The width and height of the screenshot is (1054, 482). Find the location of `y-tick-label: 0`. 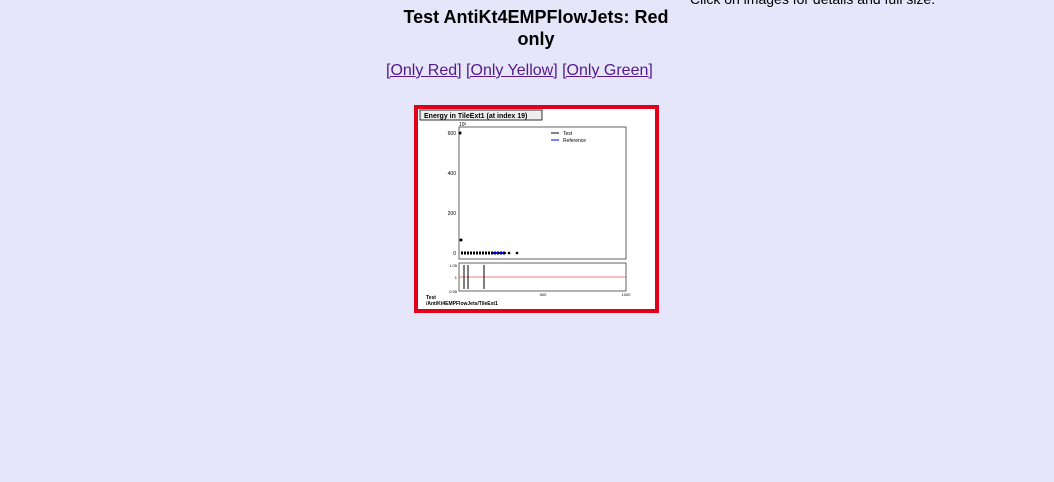

y-tick-label: 0 is located at coordinates (454, 254).